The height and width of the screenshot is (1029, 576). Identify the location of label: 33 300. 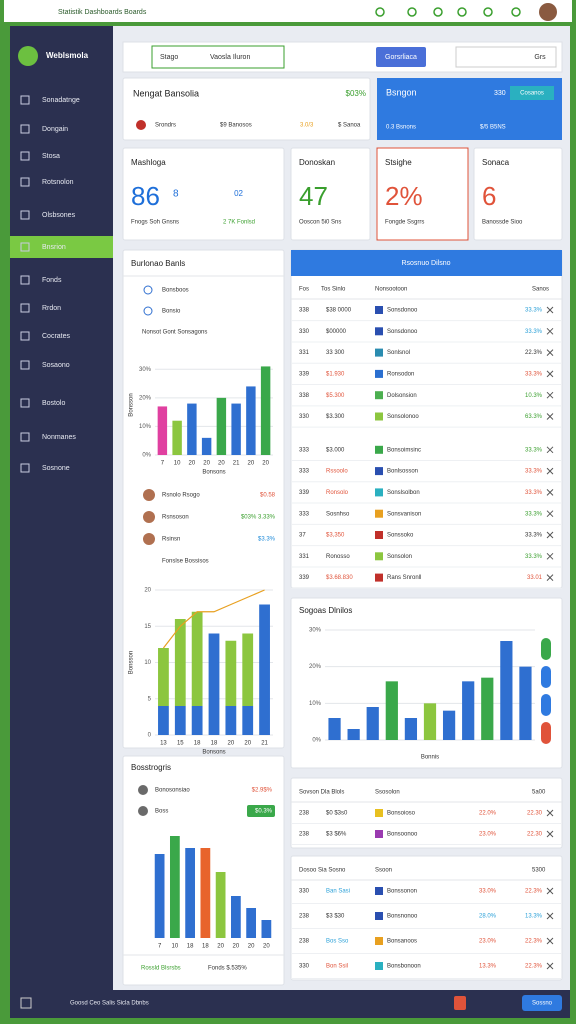
(335, 353).